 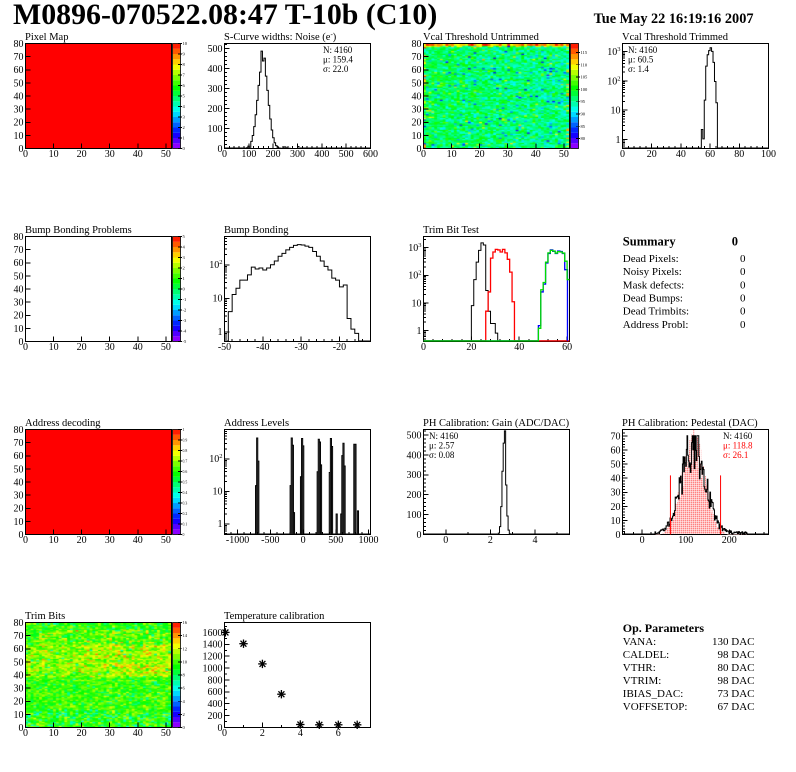 I want to click on svg-text: 3, so click(x=184, y=117).